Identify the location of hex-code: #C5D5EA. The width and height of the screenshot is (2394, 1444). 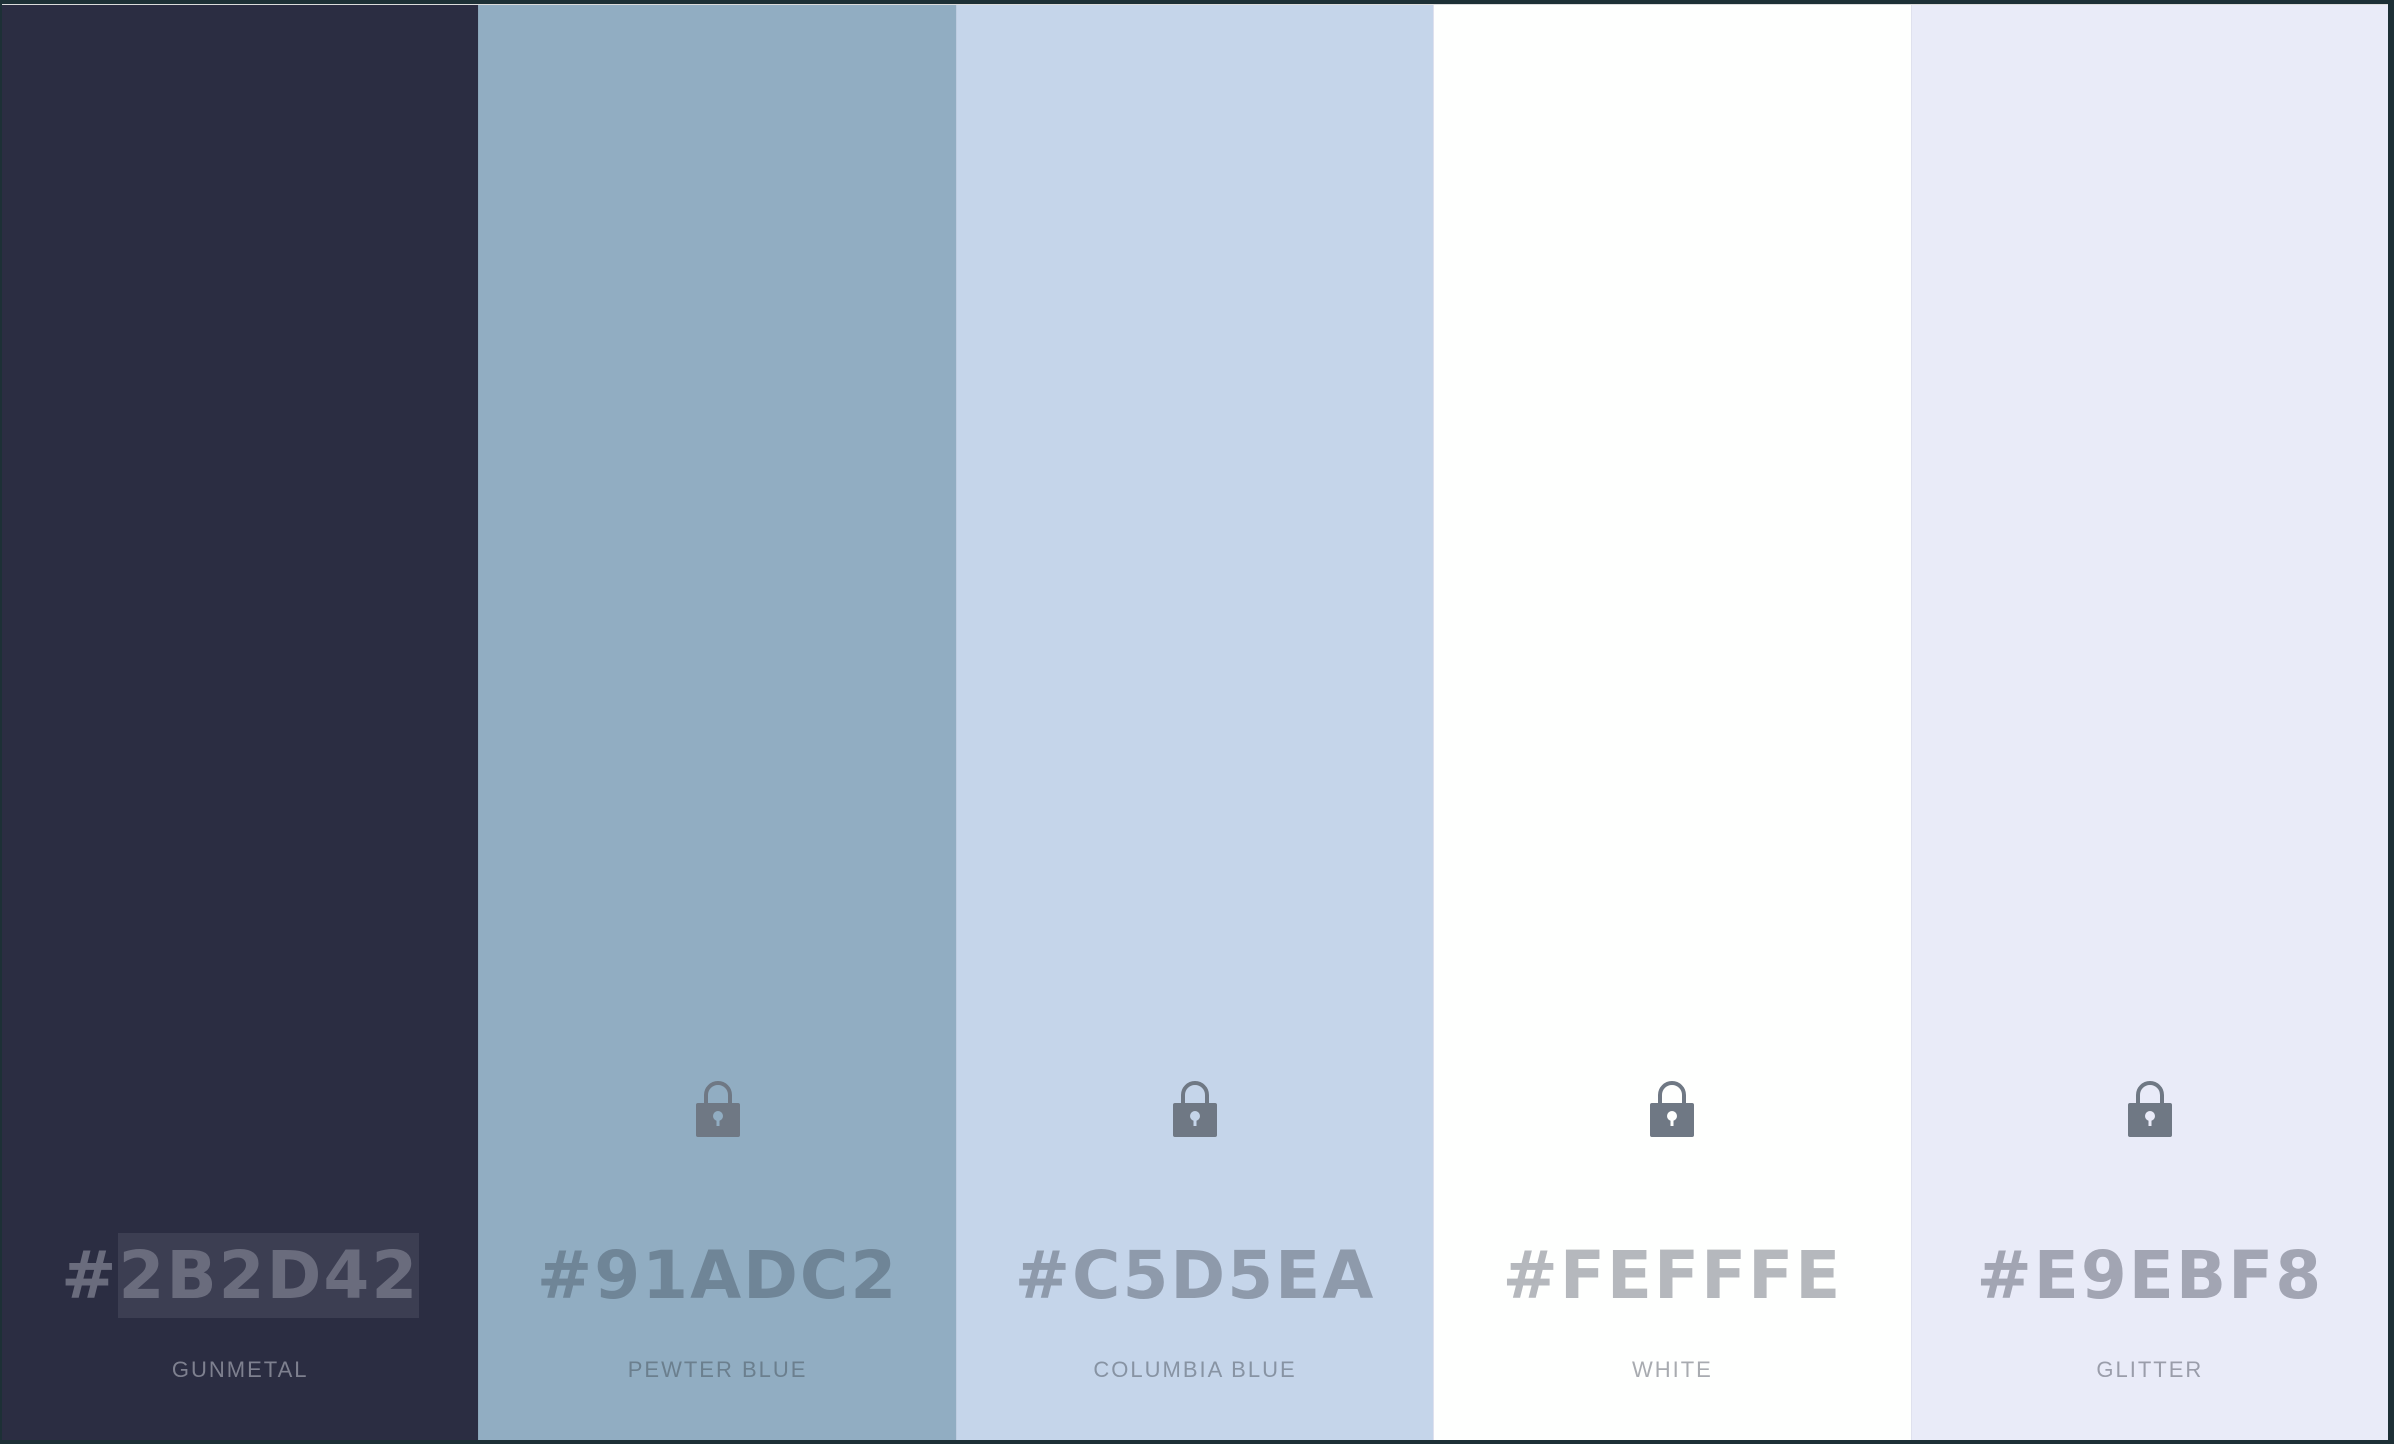
(1195, 1275).